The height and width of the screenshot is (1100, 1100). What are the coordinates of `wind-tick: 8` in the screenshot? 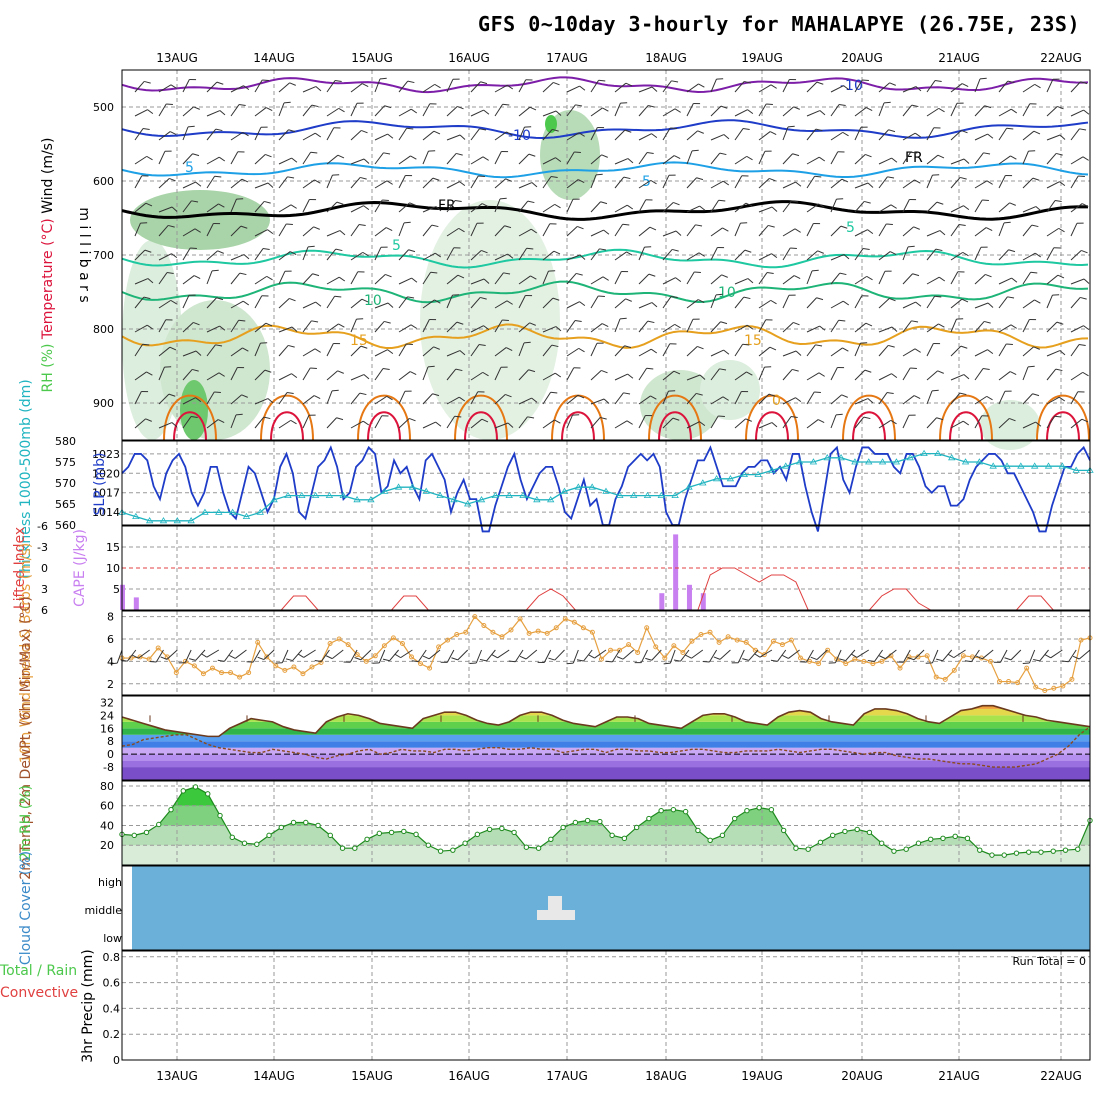 It's located at (110, 617).